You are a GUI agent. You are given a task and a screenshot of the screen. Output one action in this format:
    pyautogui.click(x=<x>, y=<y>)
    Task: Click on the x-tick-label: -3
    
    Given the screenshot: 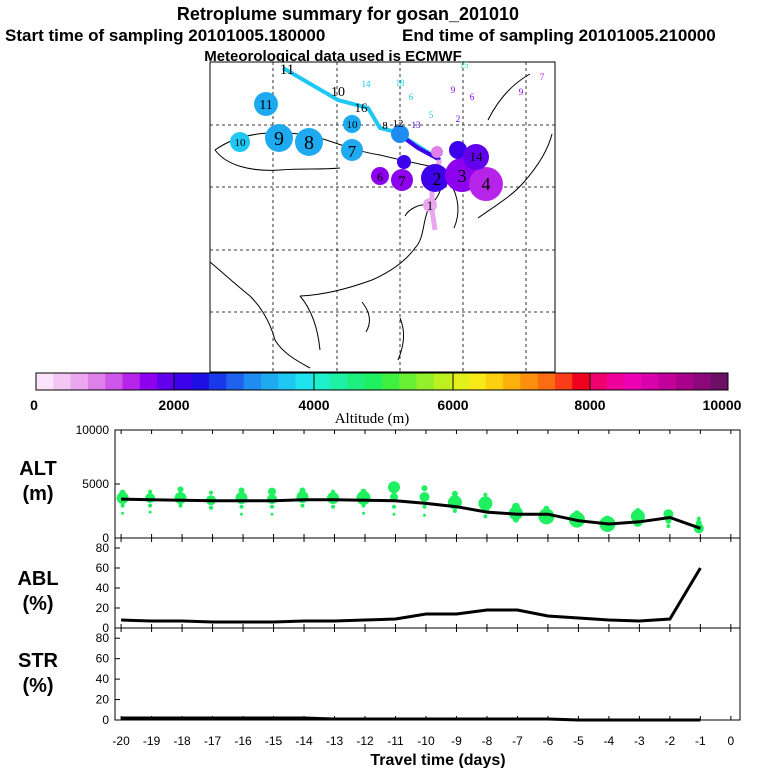 What is the action you would take?
    pyautogui.click(x=639, y=741)
    